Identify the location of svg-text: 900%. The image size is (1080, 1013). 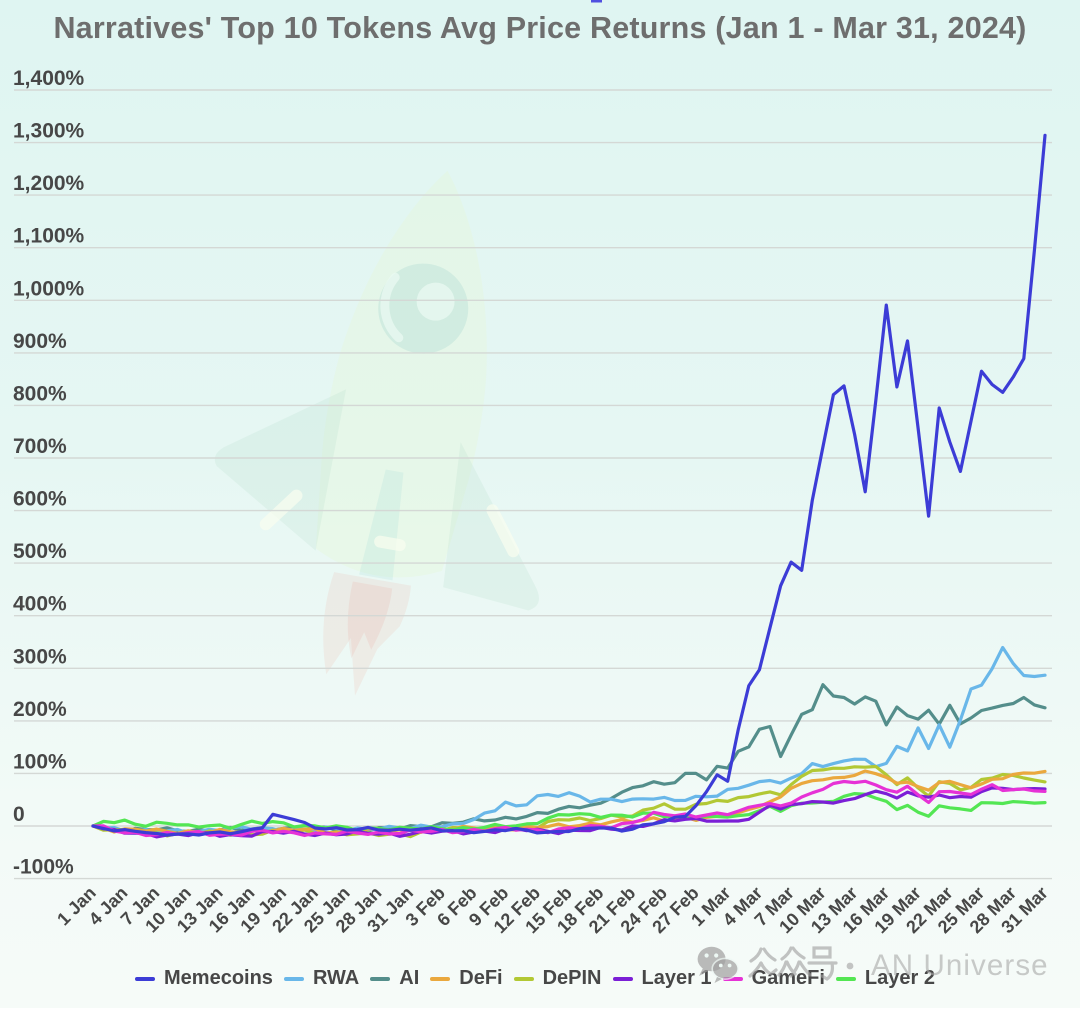
(40, 341).